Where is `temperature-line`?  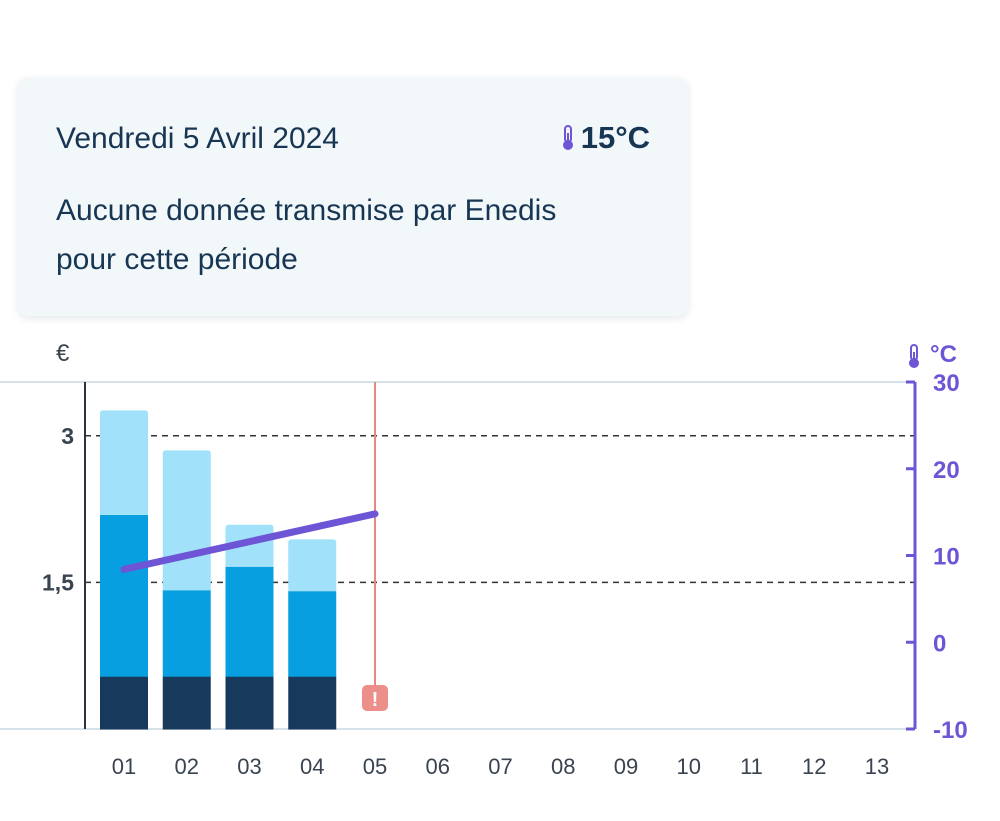 temperature-line is located at coordinates (249, 541).